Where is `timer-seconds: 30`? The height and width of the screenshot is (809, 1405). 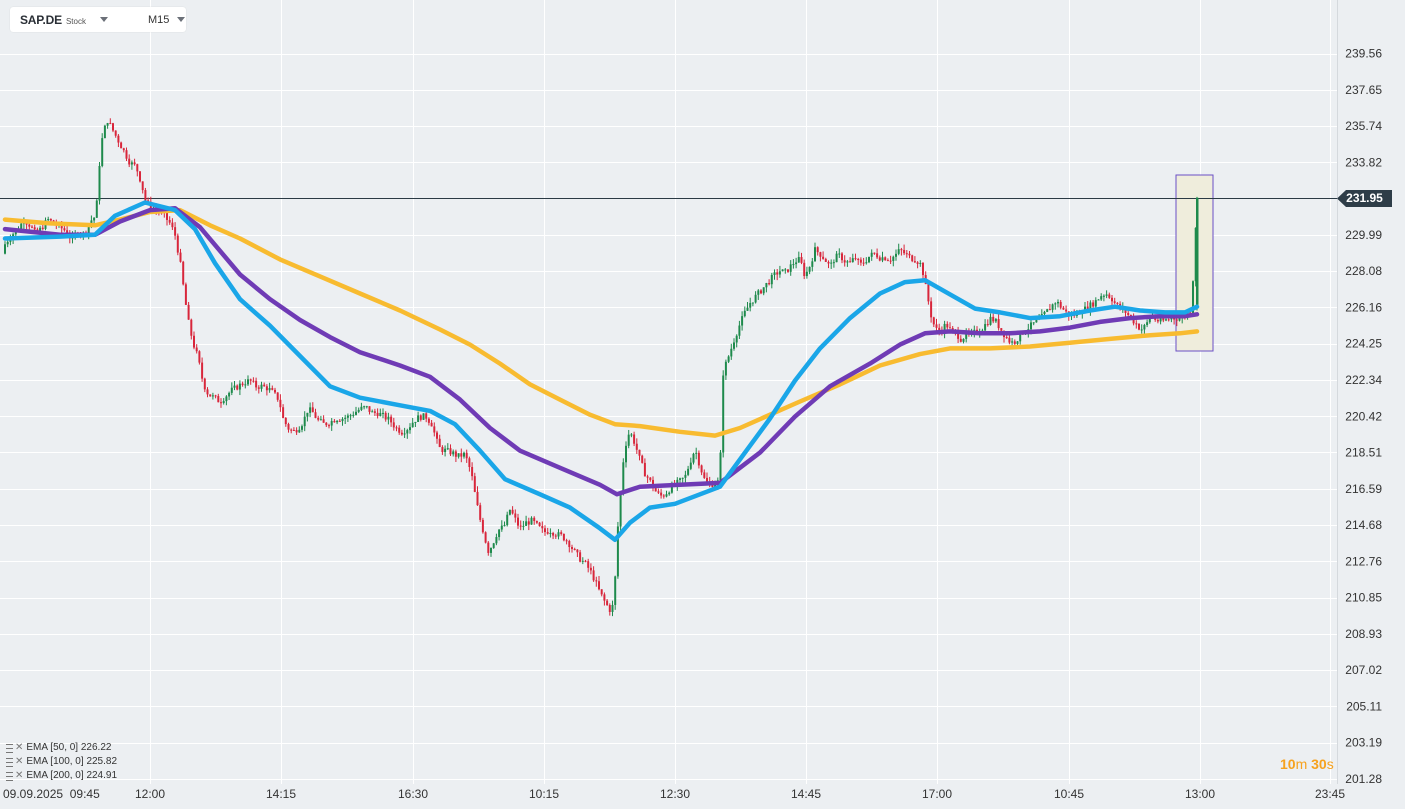
timer-seconds: 30 is located at coordinates (1319, 764).